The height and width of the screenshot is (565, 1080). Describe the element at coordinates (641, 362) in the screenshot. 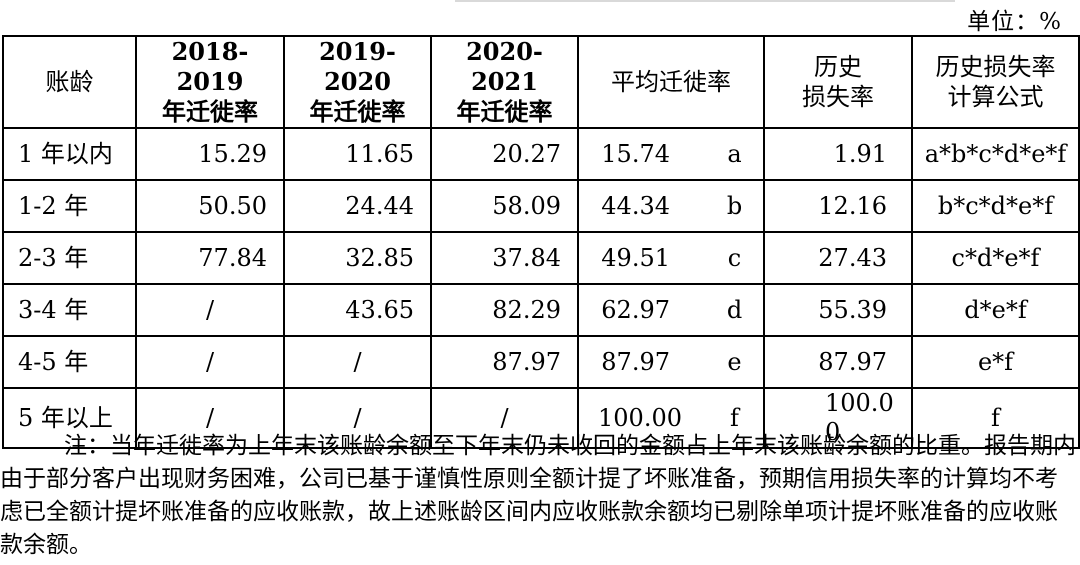

I see `average-rate-cell: 87.97` at that location.